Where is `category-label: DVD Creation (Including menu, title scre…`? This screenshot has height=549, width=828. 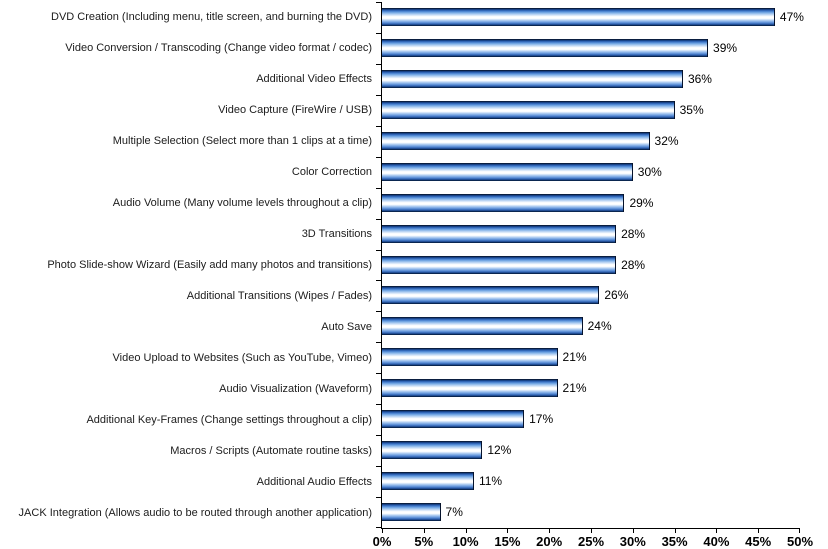
category-label: DVD Creation (Including menu, title scre… is located at coordinates (211, 17).